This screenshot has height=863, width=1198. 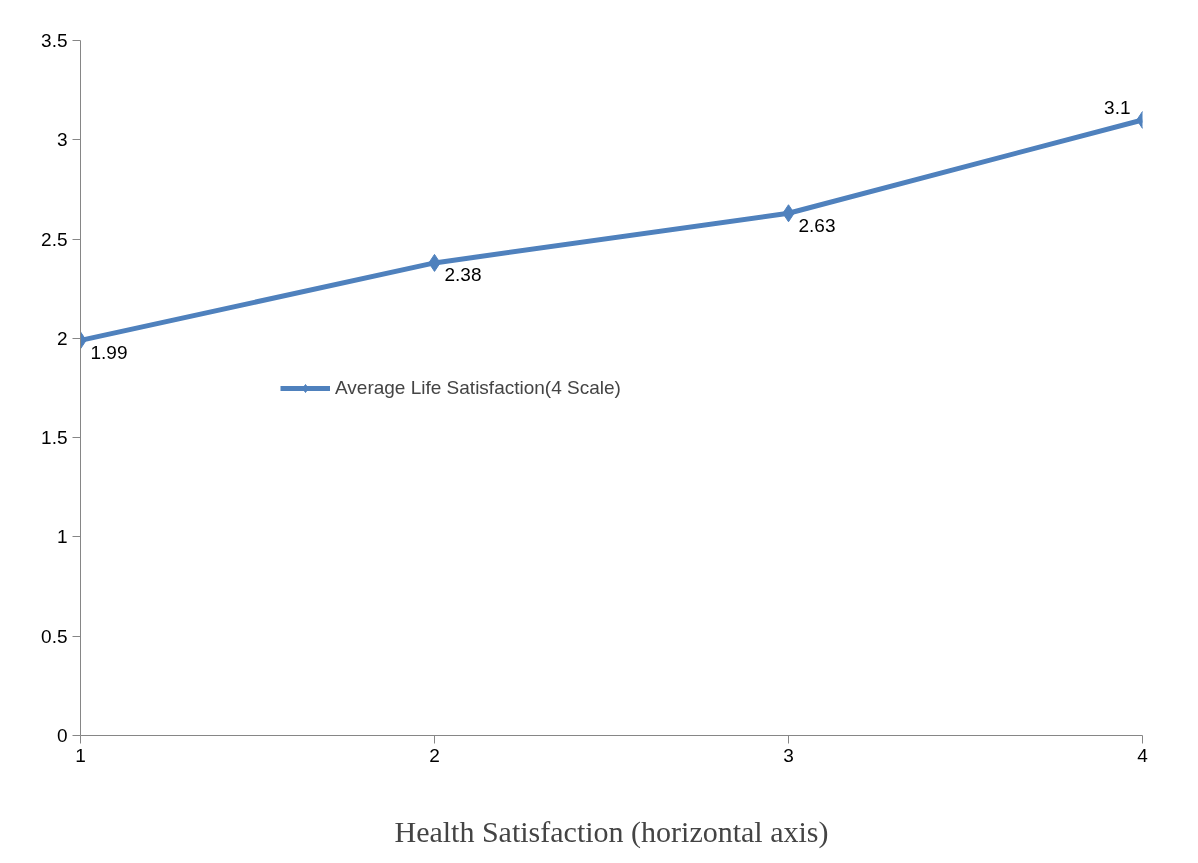 I want to click on y-tick-label: 2, so click(x=62, y=338).